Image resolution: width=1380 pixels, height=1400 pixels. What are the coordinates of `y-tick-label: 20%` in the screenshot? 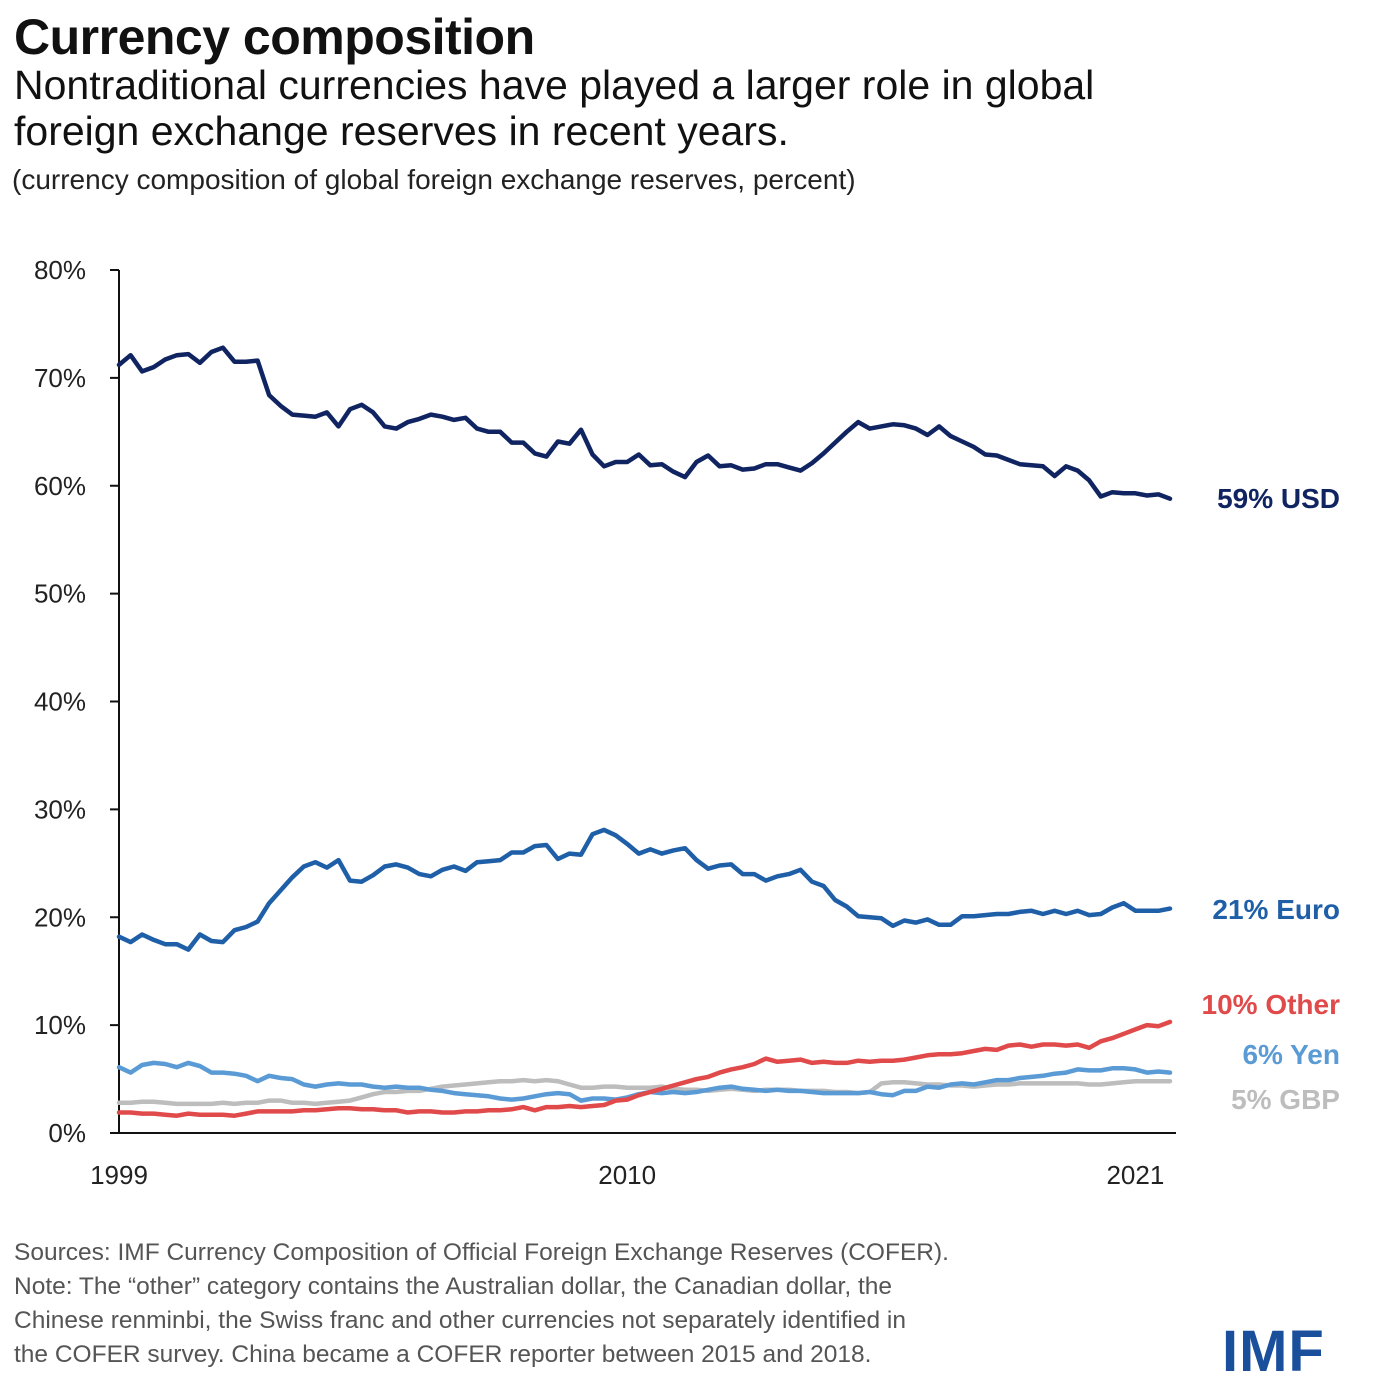 It's located at (60, 917).